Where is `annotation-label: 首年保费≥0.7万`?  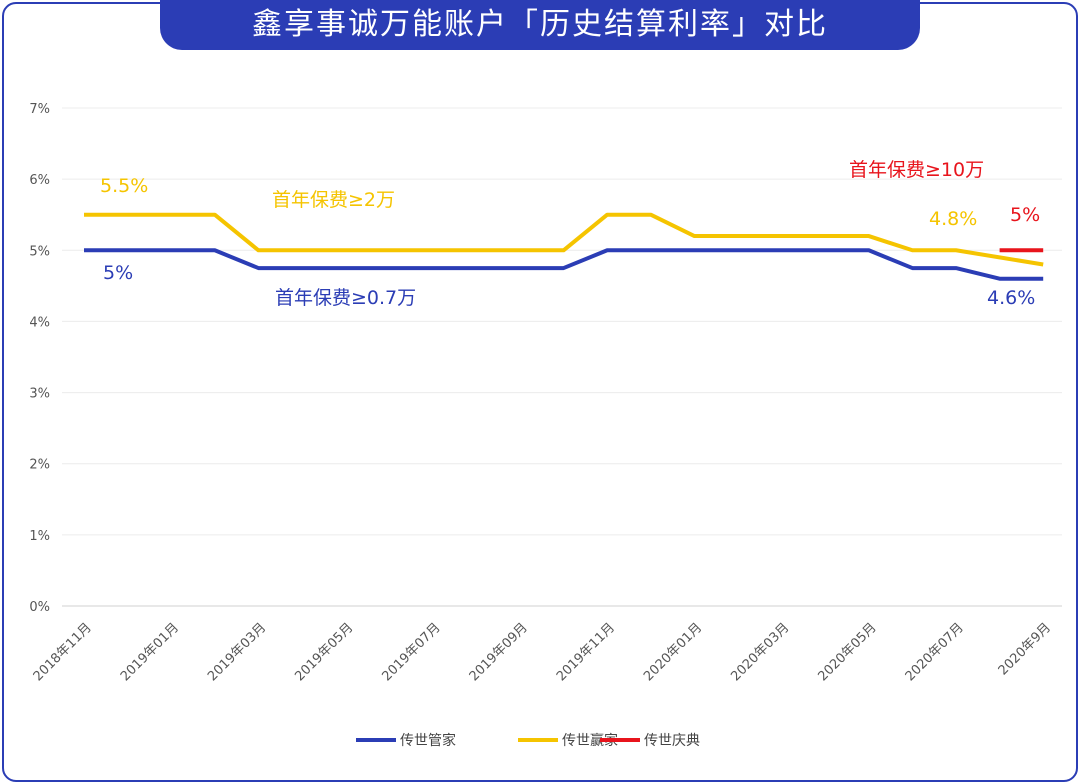 annotation-label: 首年保费≥0.7万 is located at coordinates (345, 298).